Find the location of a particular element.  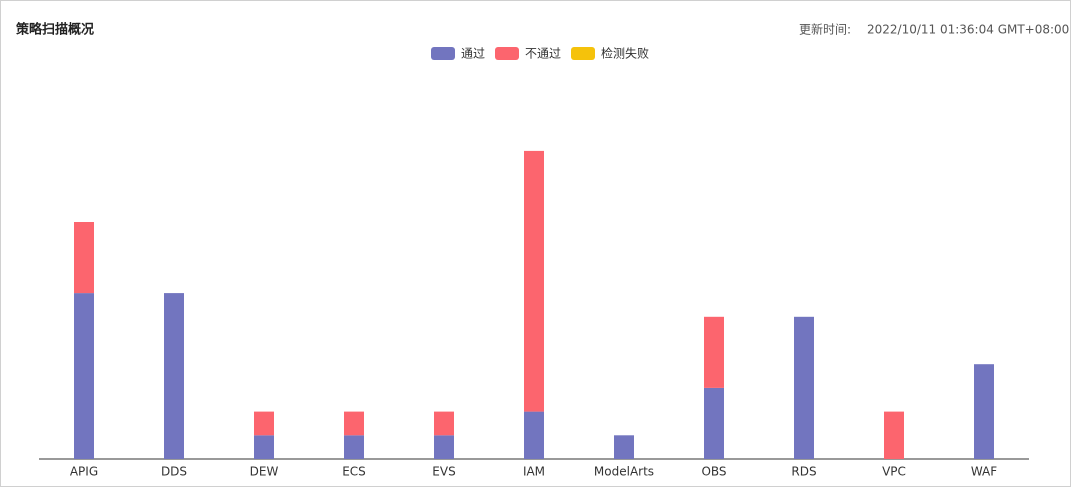

x-tick-label: OBS is located at coordinates (713, 472).